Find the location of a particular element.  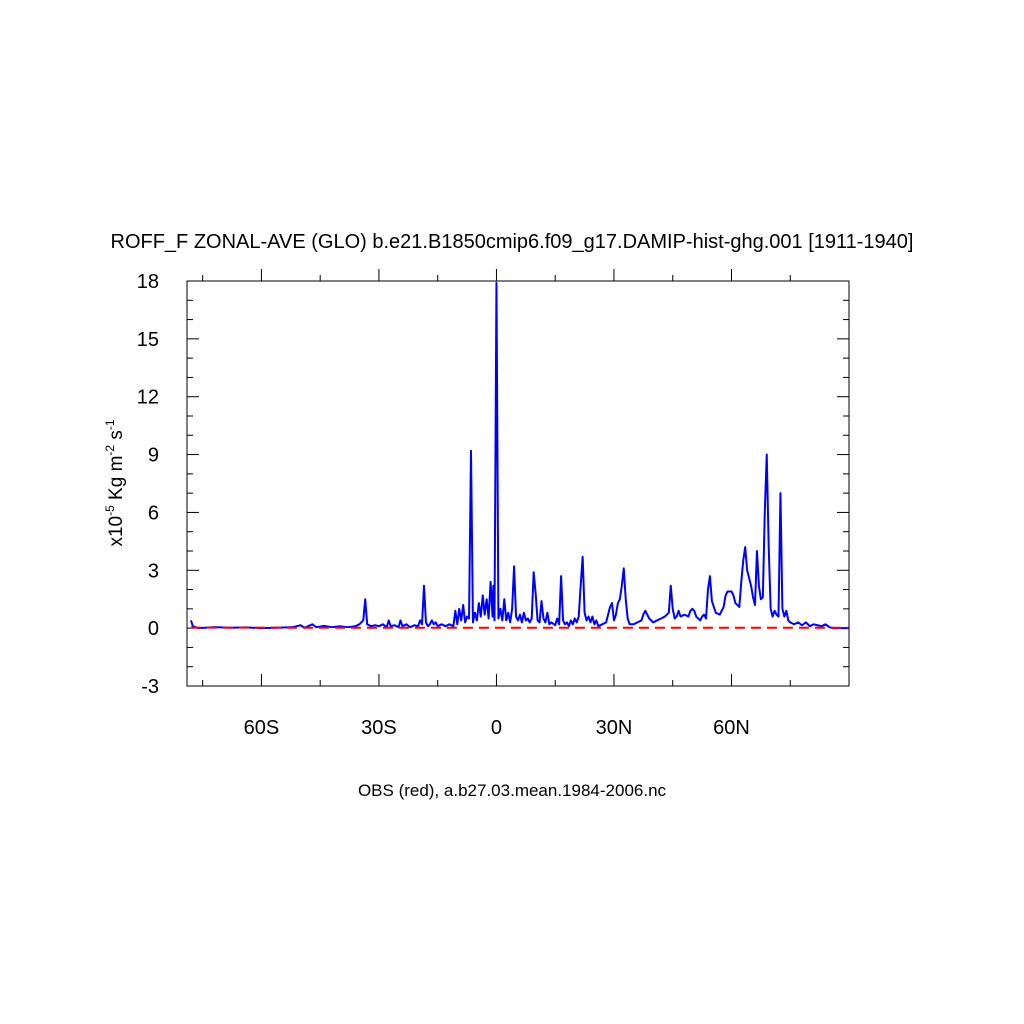

x-tick-label: 30S is located at coordinates (379, 728).